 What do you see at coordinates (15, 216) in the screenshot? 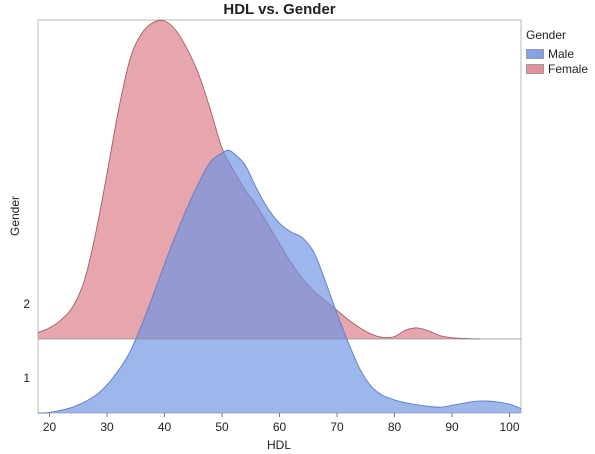
I see `y-axis-label: Gender` at bounding box center [15, 216].